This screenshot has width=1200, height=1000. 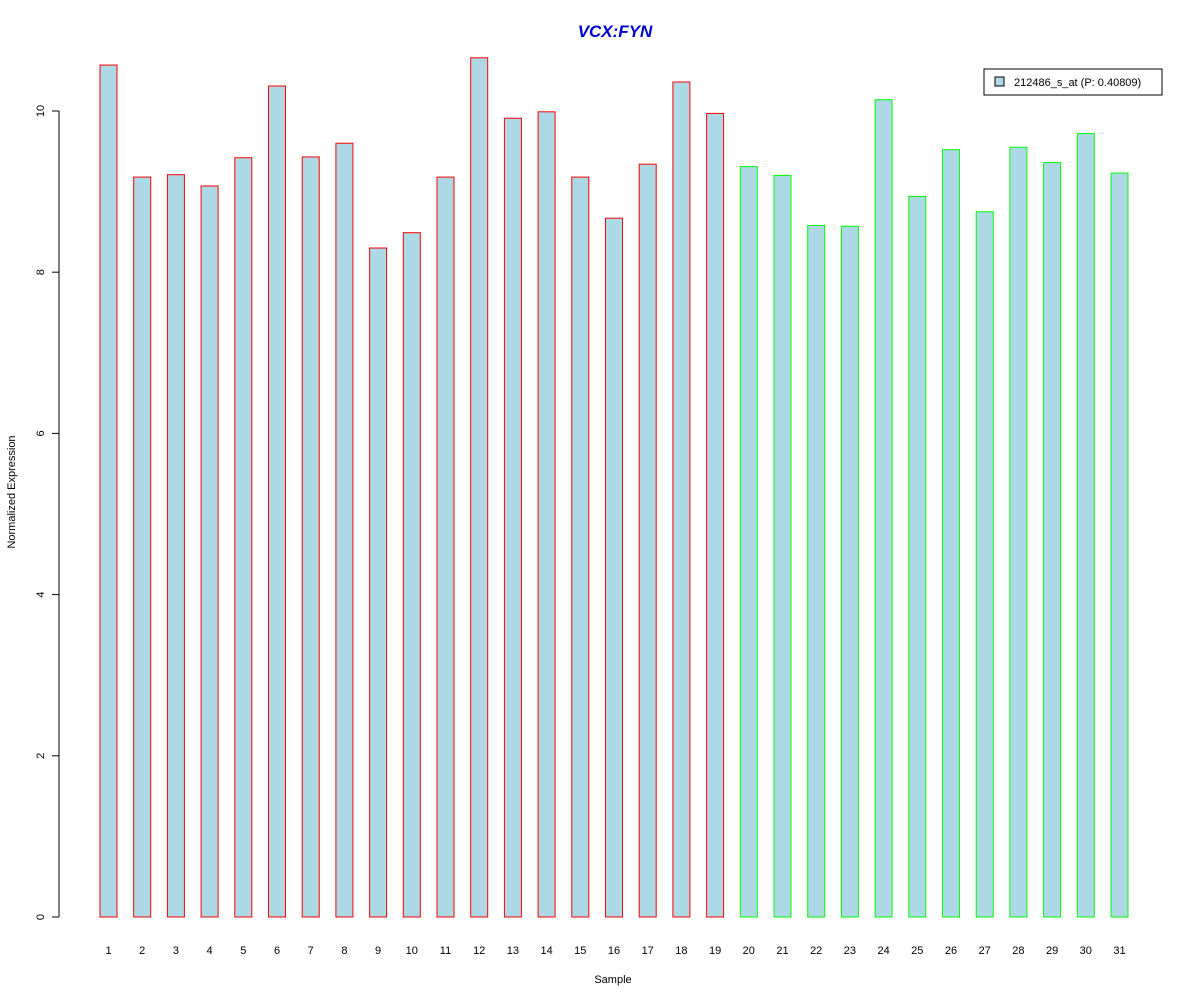 What do you see at coordinates (243, 951) in the screenshot?
I see `x-tick-label: 5` at bounding box center [243, 951].